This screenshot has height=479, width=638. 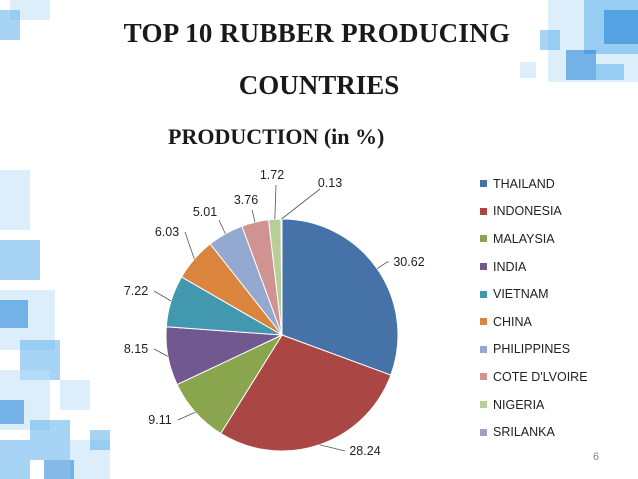 I want to click on data-label: 9.11, so click(x=159, y=420).